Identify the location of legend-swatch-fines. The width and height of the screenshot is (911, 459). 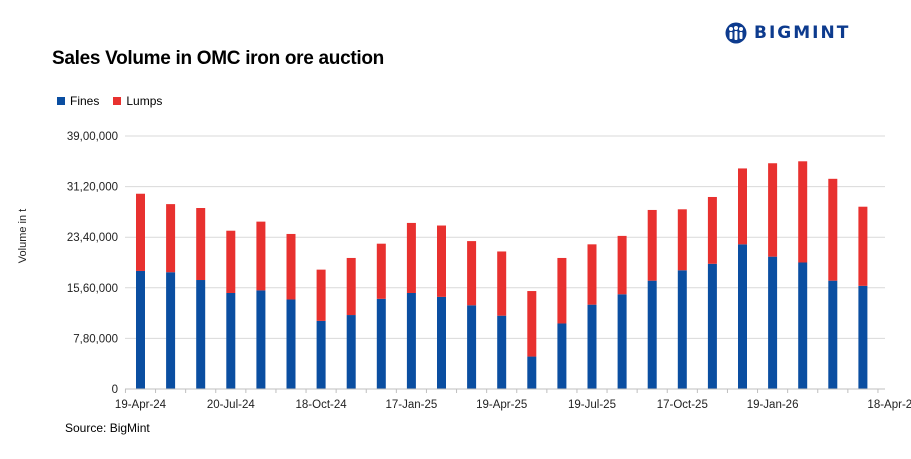
(61, 101).